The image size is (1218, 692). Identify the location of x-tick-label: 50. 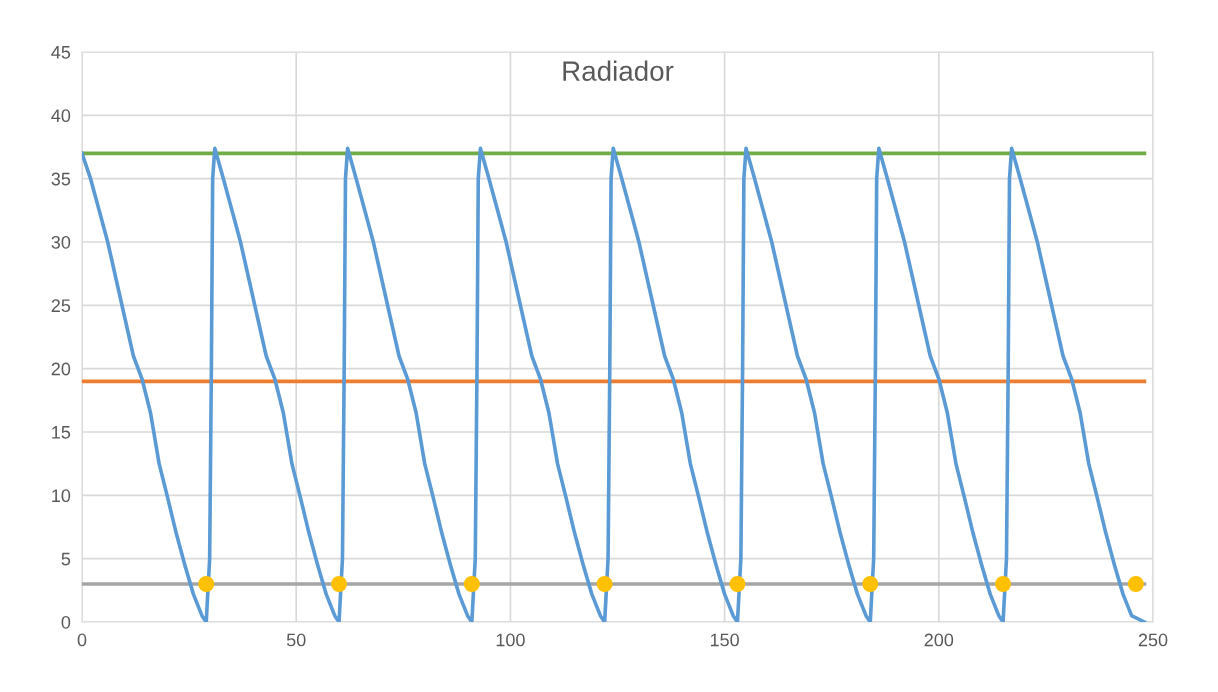
(296, 640).